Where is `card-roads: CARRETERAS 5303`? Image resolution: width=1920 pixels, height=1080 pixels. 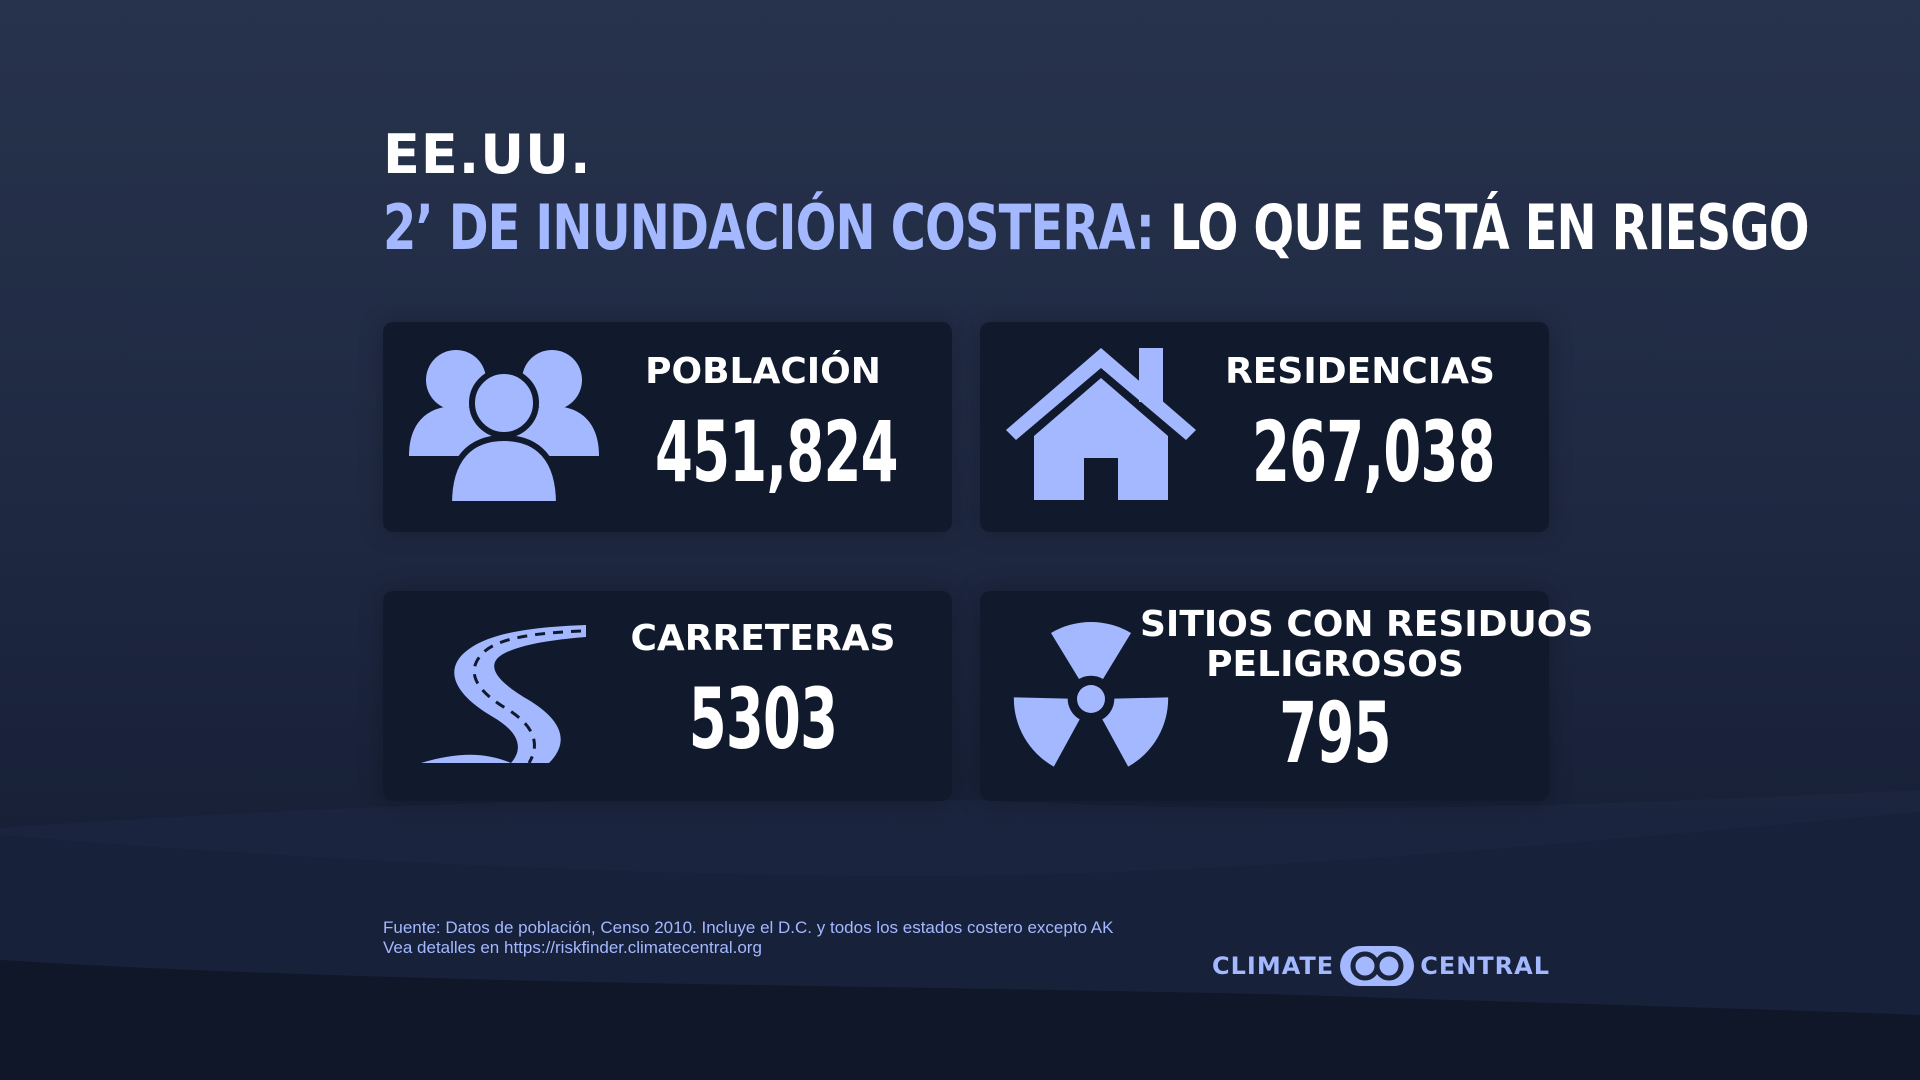 card-roads: CARRETERAS 5303 is located at coordinates (667, 696).